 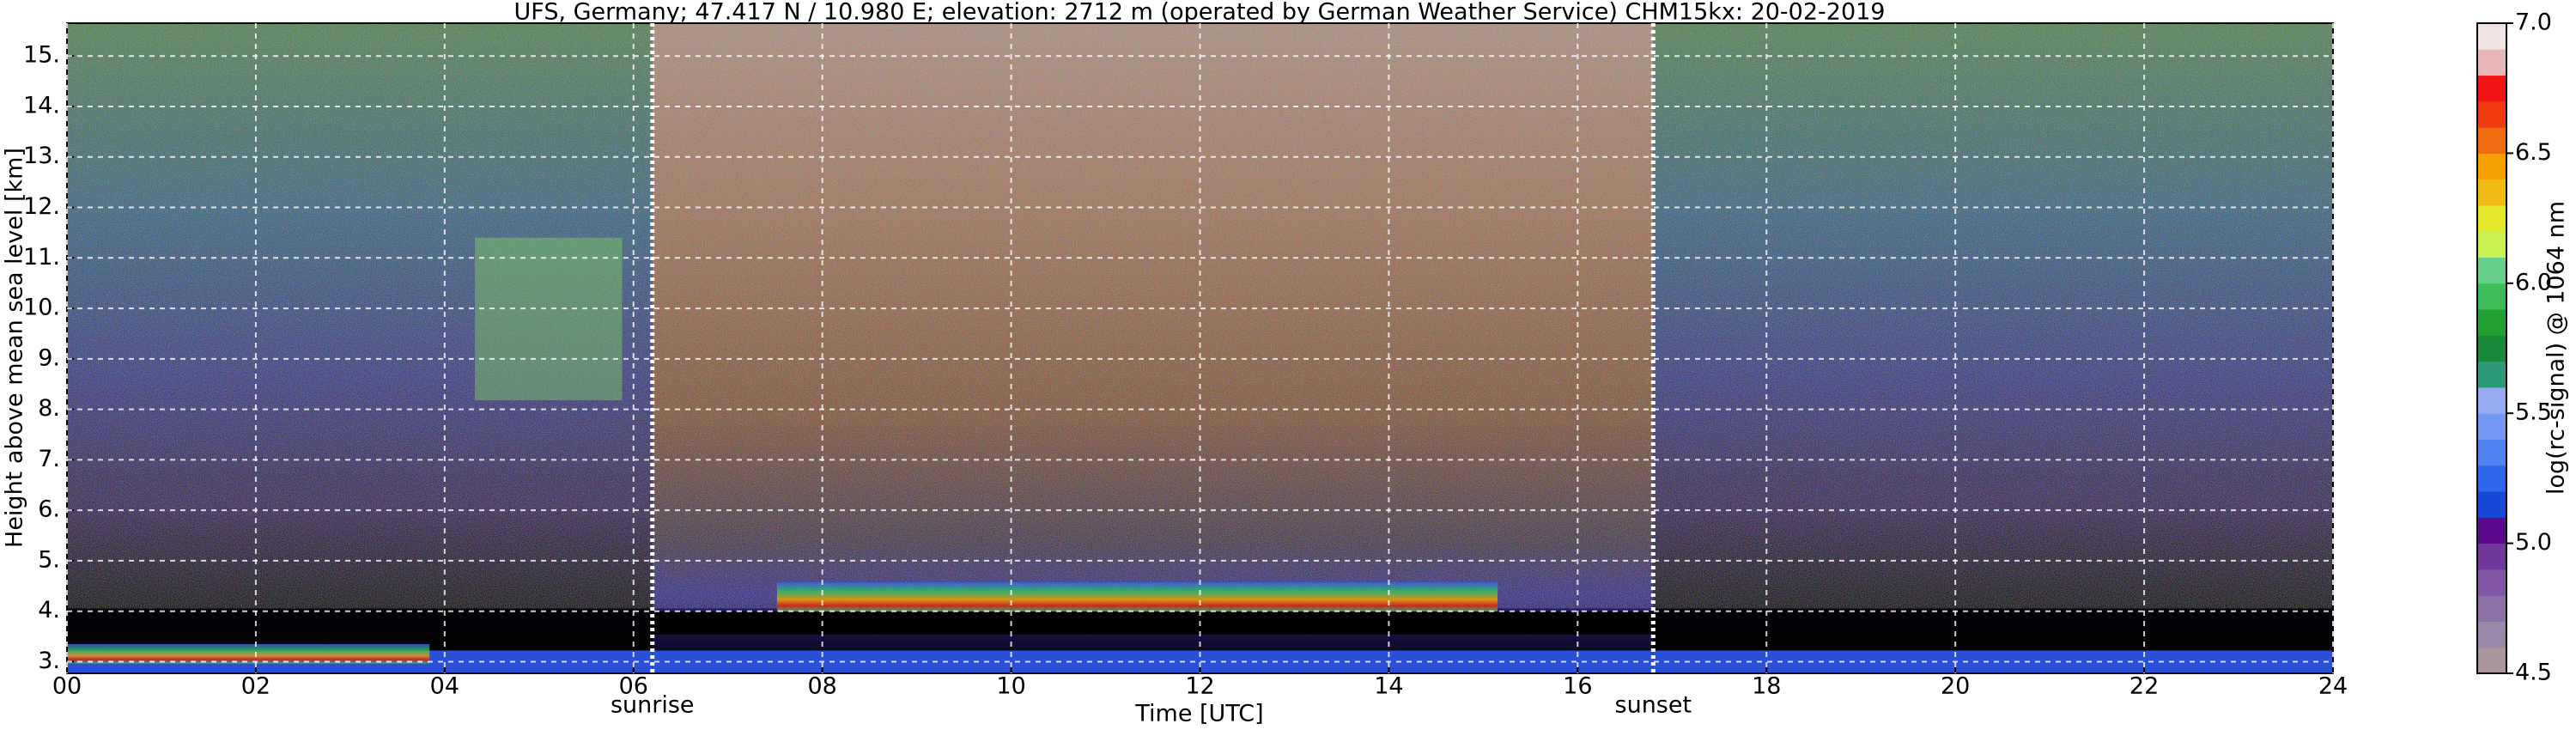 I want to click on day-aerosol-layer, so click(x=1137, y=597).